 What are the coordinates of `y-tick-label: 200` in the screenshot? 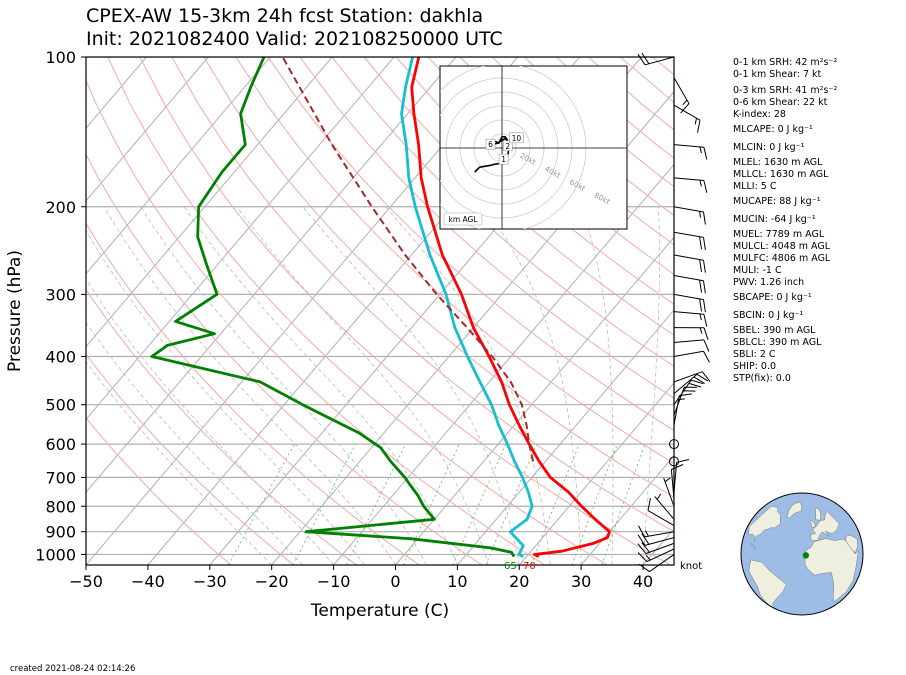 It's located at (60, 207).